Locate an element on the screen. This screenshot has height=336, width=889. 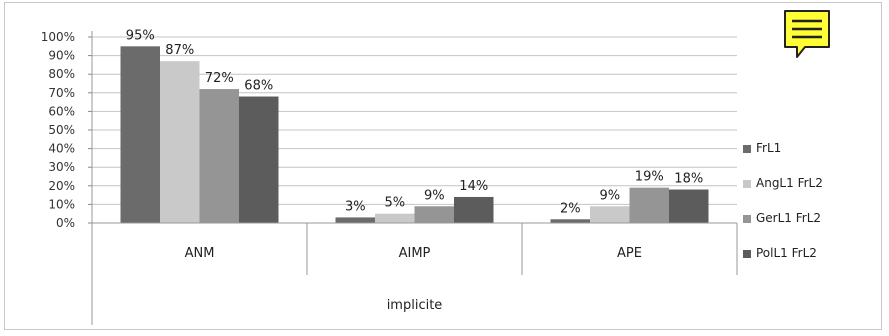
category-label: APE is located at coordinates (629, 253).